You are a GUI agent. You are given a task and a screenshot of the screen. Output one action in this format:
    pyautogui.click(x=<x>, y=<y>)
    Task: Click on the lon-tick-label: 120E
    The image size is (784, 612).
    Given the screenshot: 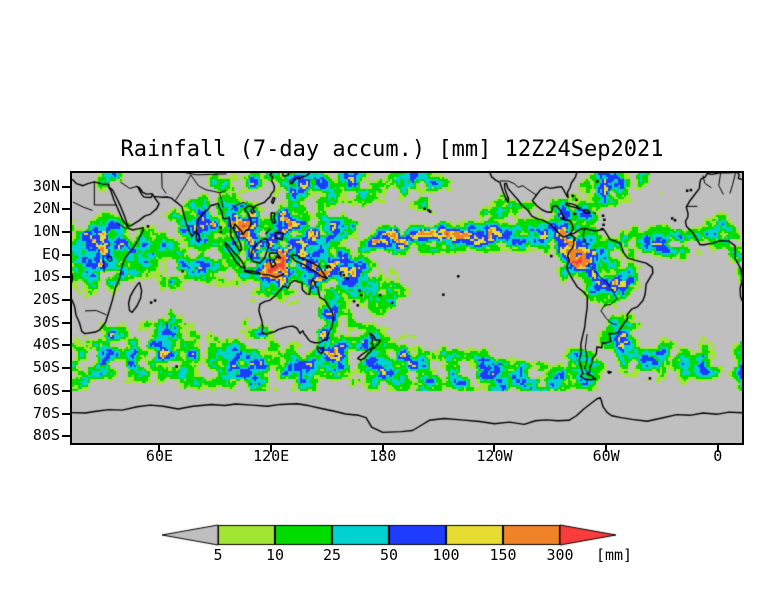 What is the action you would take?
    pyautogui.click(x=271, y=456)
    